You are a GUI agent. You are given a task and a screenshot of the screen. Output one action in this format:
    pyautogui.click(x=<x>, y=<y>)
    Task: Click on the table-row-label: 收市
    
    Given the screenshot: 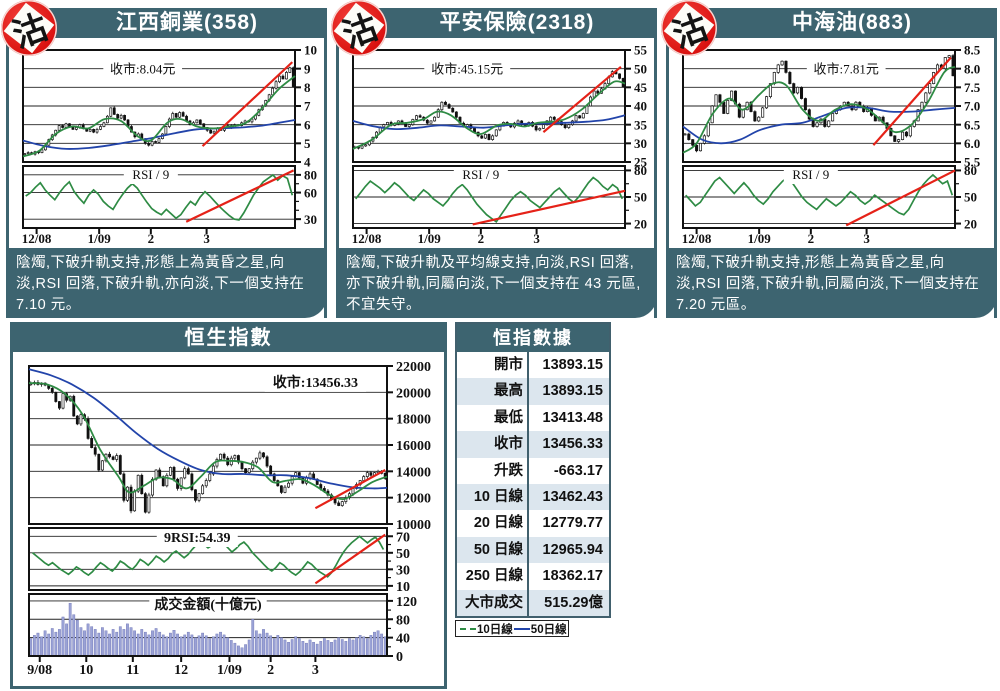 What is the action you would take?
    pyautogui.click(x=493, y=444)
    